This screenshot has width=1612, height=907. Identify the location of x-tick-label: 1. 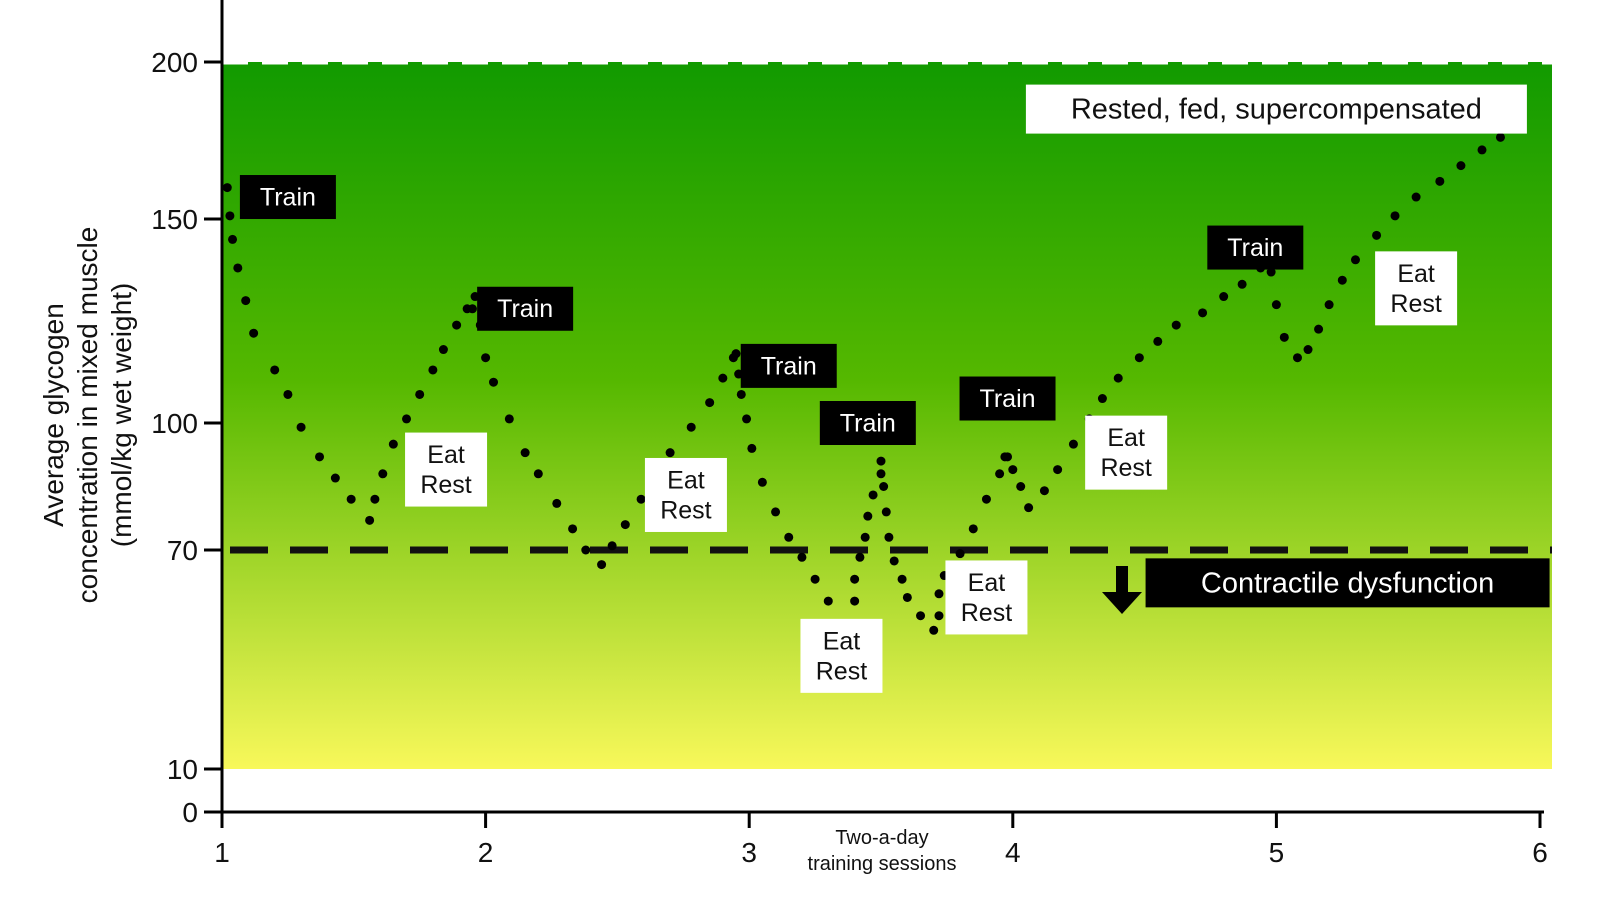
(222, 852).